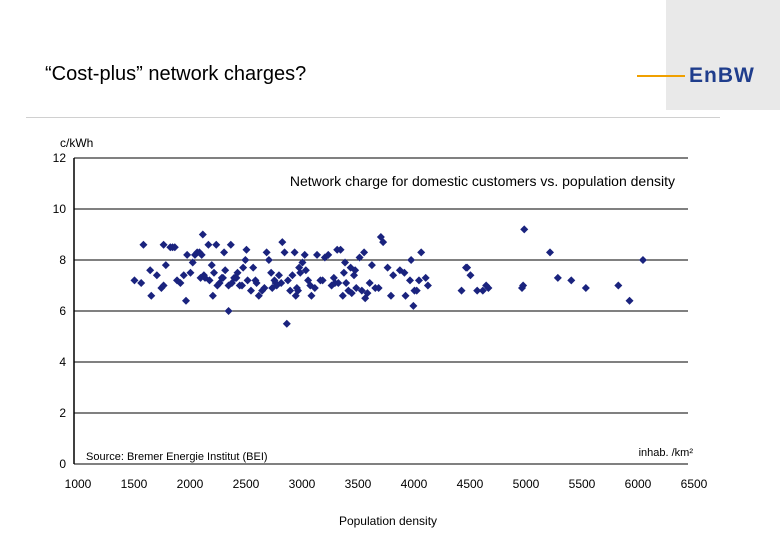 This screenshot has height=540, width=780. I want to click on logo-accent-line, so click(661, 76).